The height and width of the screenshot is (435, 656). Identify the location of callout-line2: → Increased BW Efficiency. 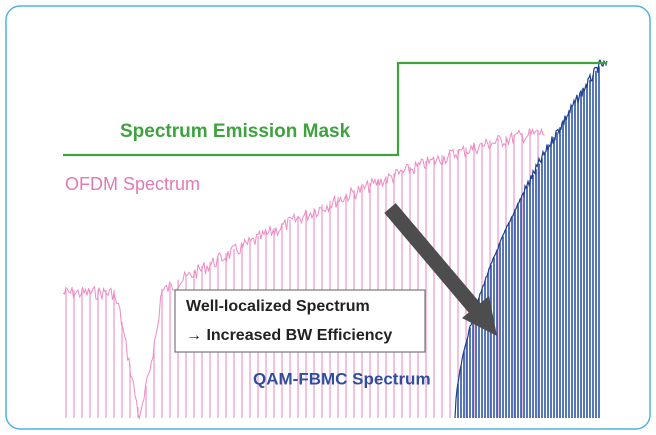
(289, 335).